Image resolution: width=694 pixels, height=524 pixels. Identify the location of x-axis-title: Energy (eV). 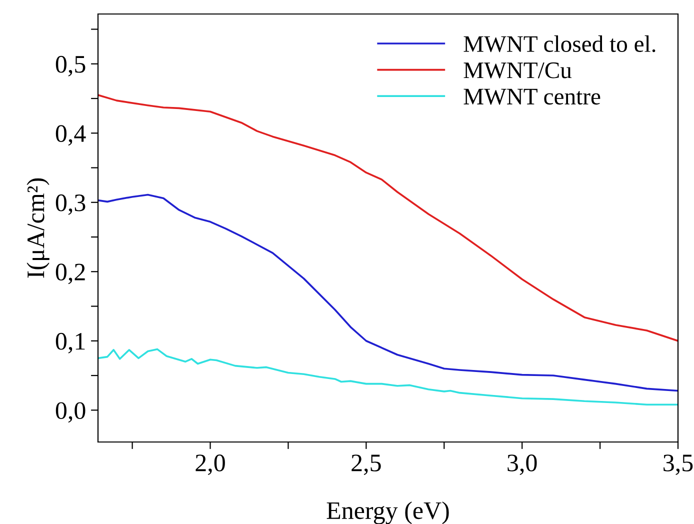
(387, 512).